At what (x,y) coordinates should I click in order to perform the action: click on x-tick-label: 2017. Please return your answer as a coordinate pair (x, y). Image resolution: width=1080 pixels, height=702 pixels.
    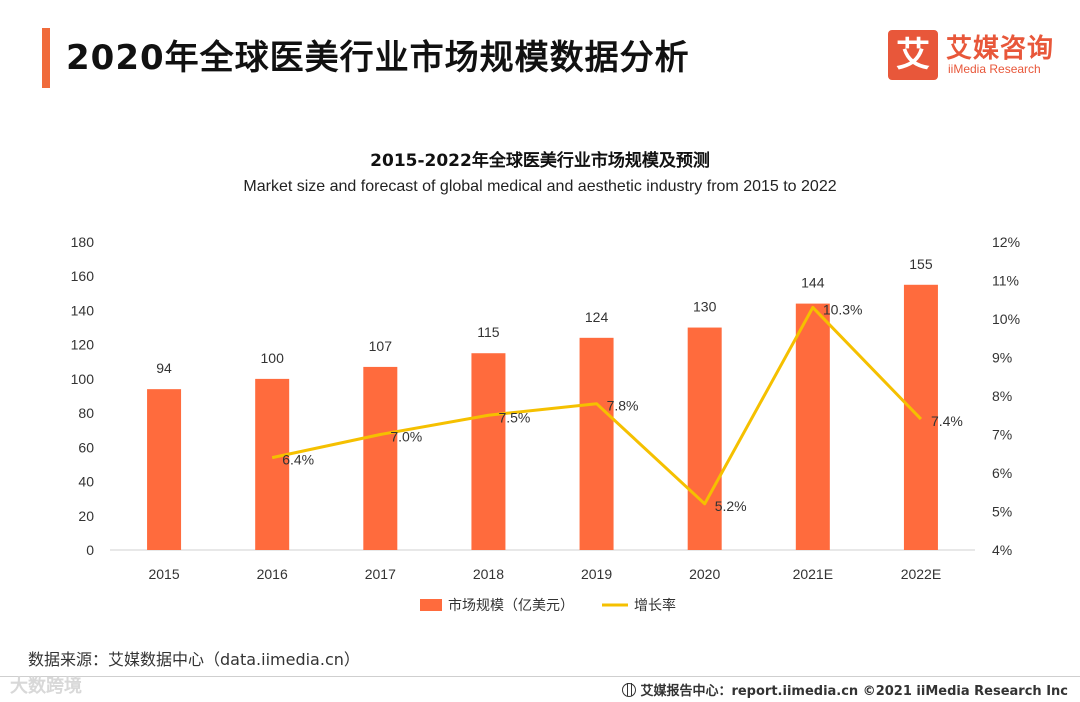
    Looking at the image, I should click on (380, 574).